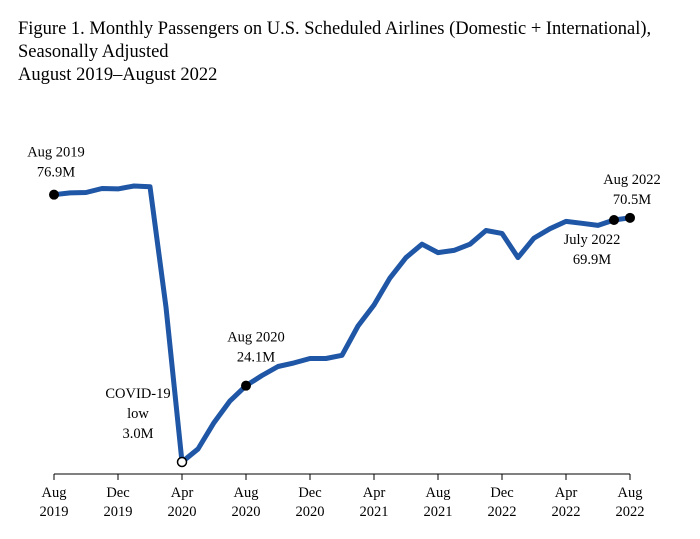 This screenshot has height=539, width=700. What do you see at coordinates (118, 75) in the screenshot?
I see `chart-subtitle: August 2019–August 2022` at bounding box center [118, 75].